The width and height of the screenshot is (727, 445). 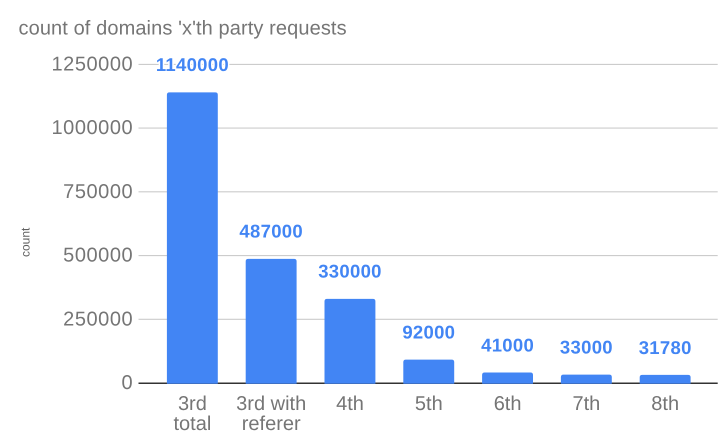 I want to click on svg-text: 3rd with, so click(x=271, y=404).